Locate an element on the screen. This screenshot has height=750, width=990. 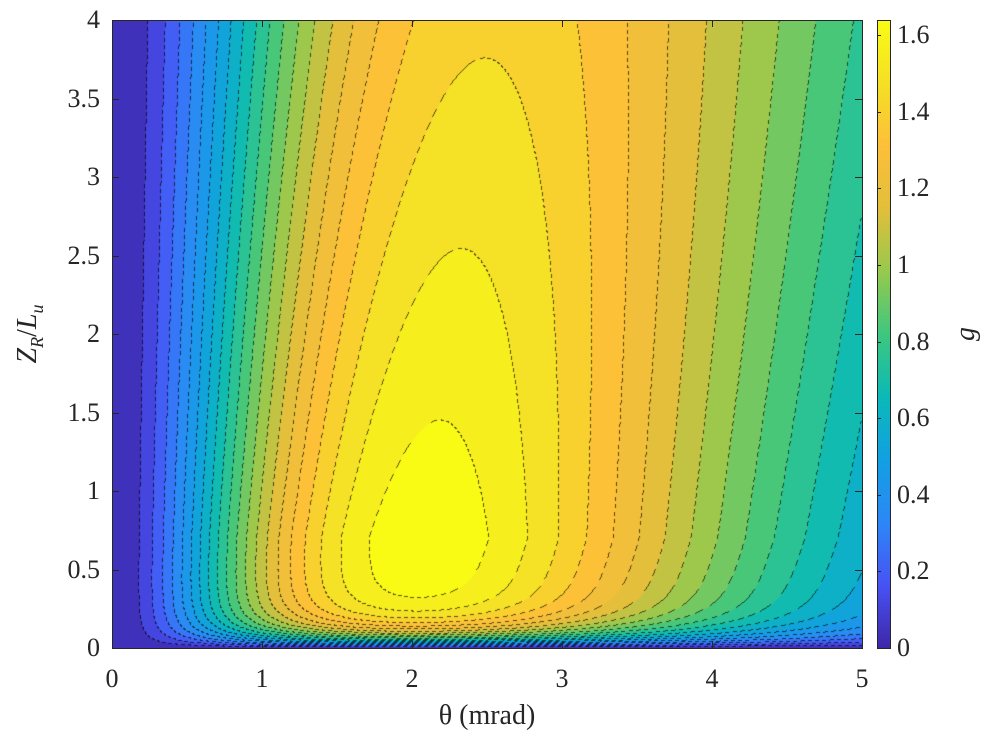
y-tick-label: 2.5 is located at coordinates (84, 255).